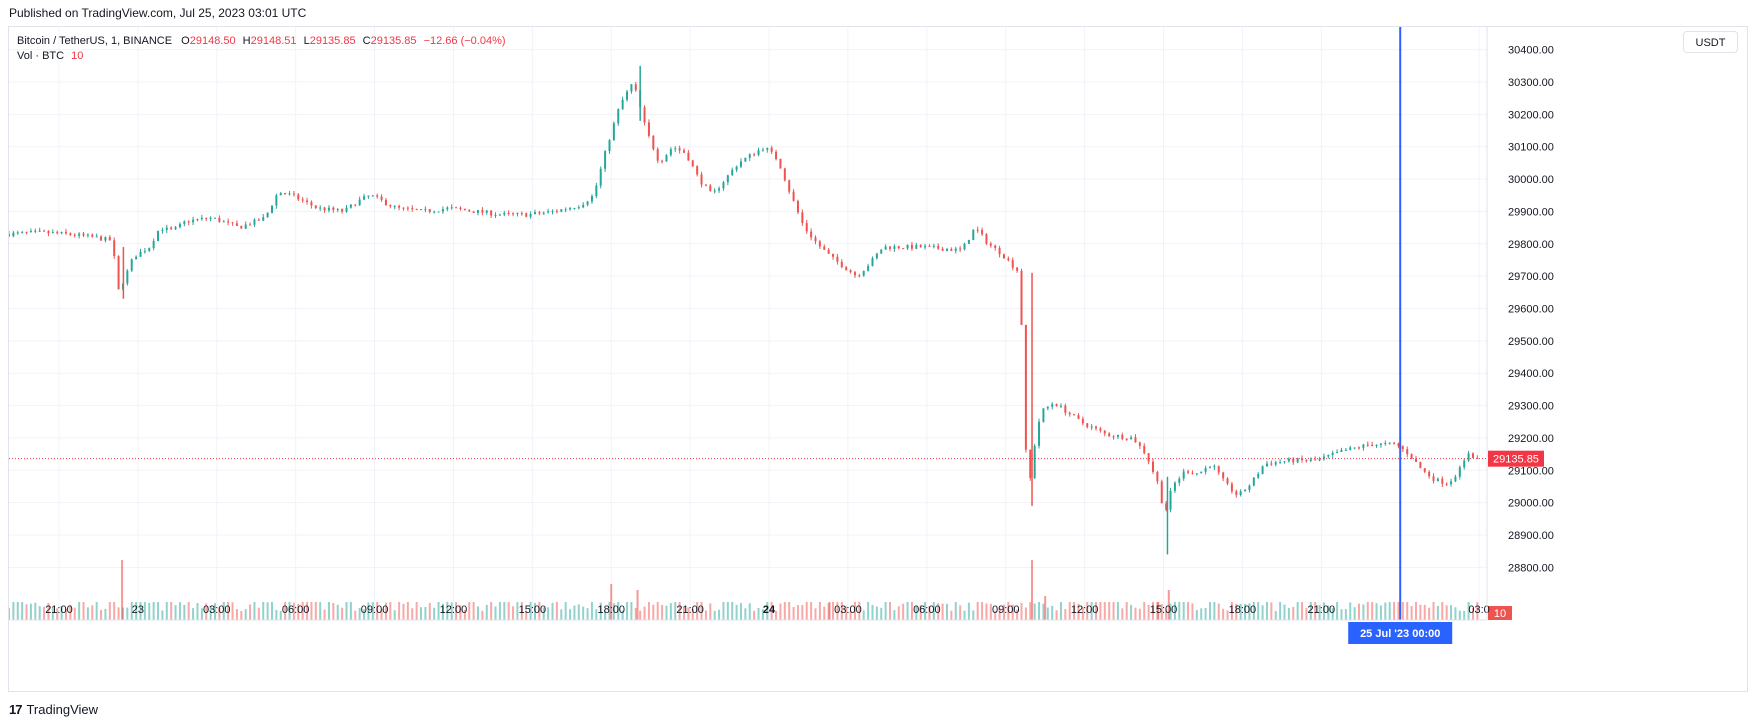  Describe the element at coordinates (611, 610) in the screenshot. I see `x-tick-label: 18:00` at that location.